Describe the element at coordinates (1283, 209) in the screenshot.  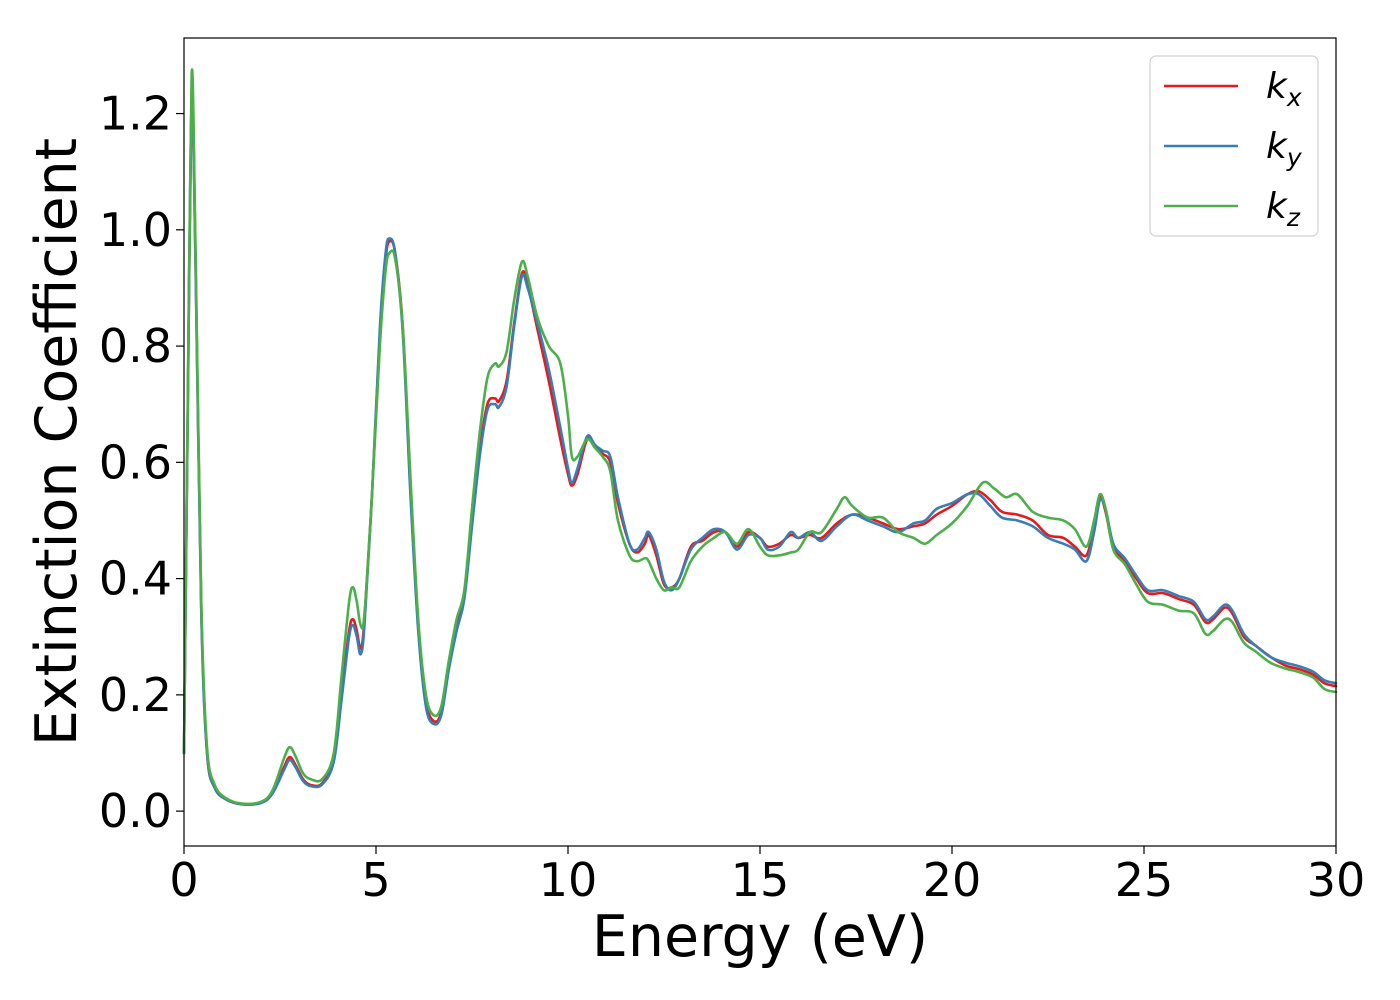
I see `legend-label-z: kz` at that location.